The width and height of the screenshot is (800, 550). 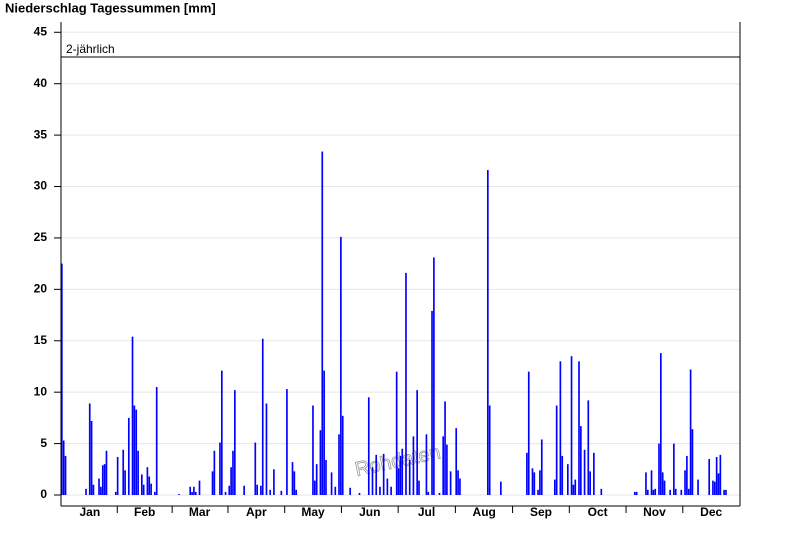 I want to click on x-tick-label: Sep, so click(x=541, y=512).